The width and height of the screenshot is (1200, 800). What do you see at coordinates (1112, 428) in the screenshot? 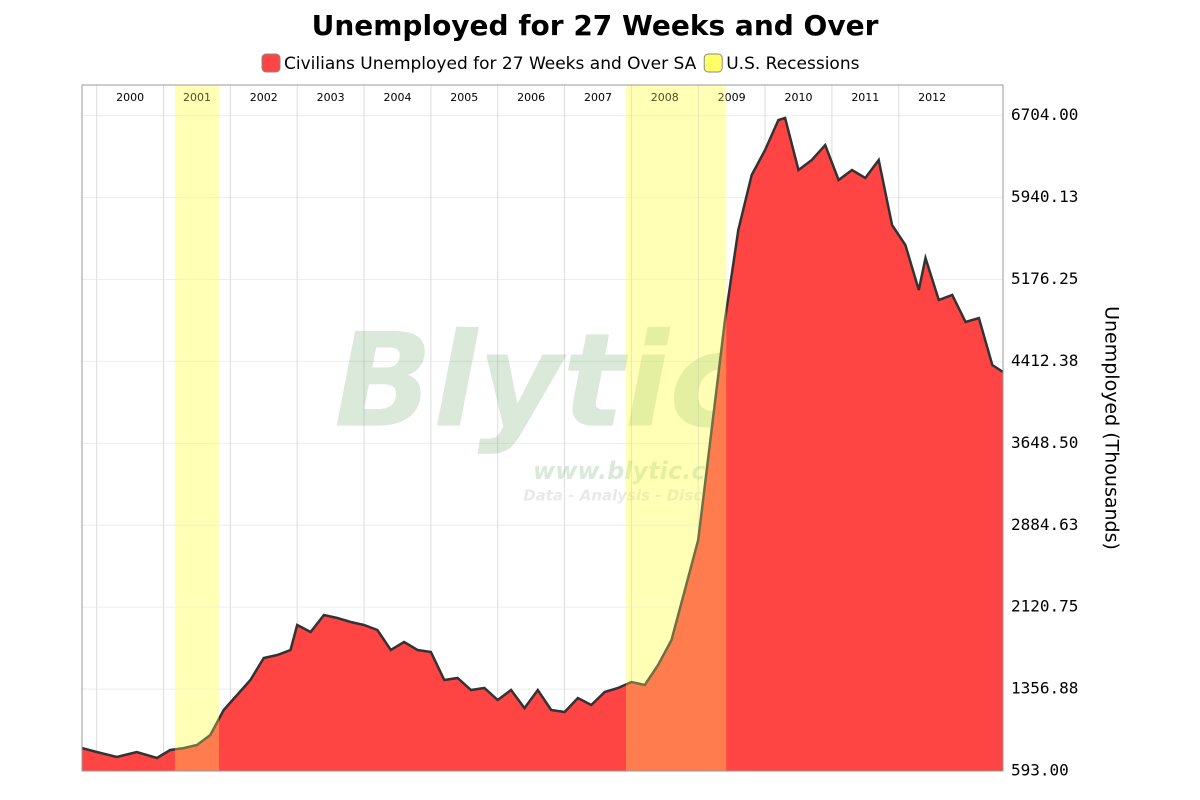
I see `y-axis-label: Unemployed (Thousands)` at bounding box center [1112, 428].